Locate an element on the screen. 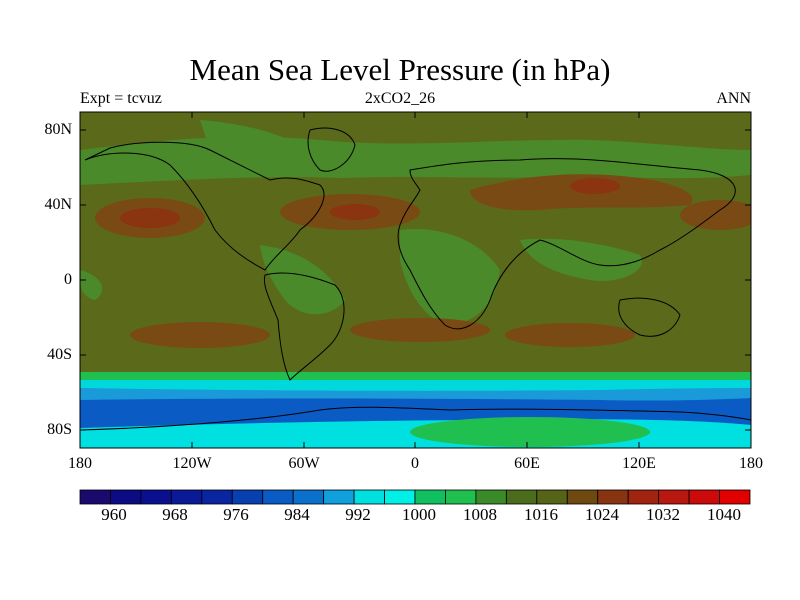 This screenshot has height=600, width=800. field-band-tropical is located at coordinates (302, 280).